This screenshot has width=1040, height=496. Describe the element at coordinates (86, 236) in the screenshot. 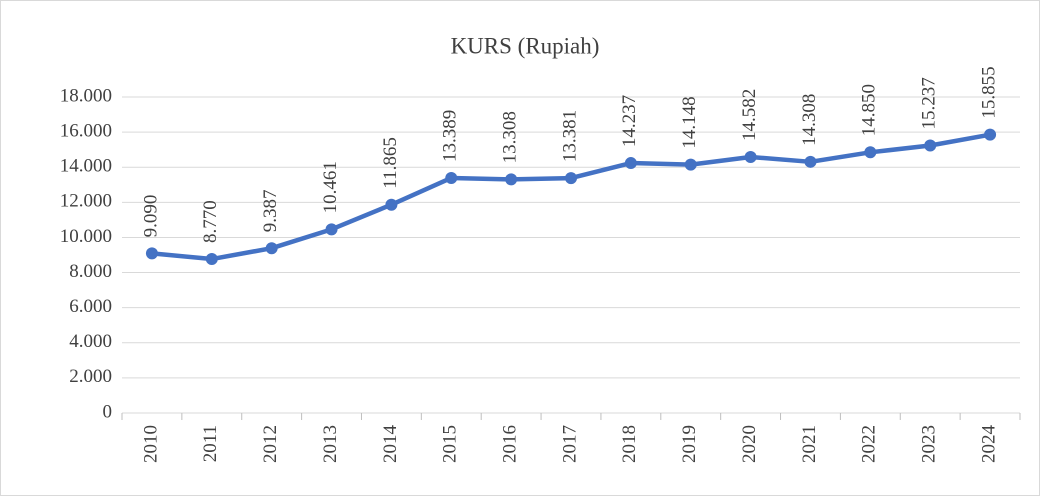

I see `y-tick-label: 10.000` at that location.